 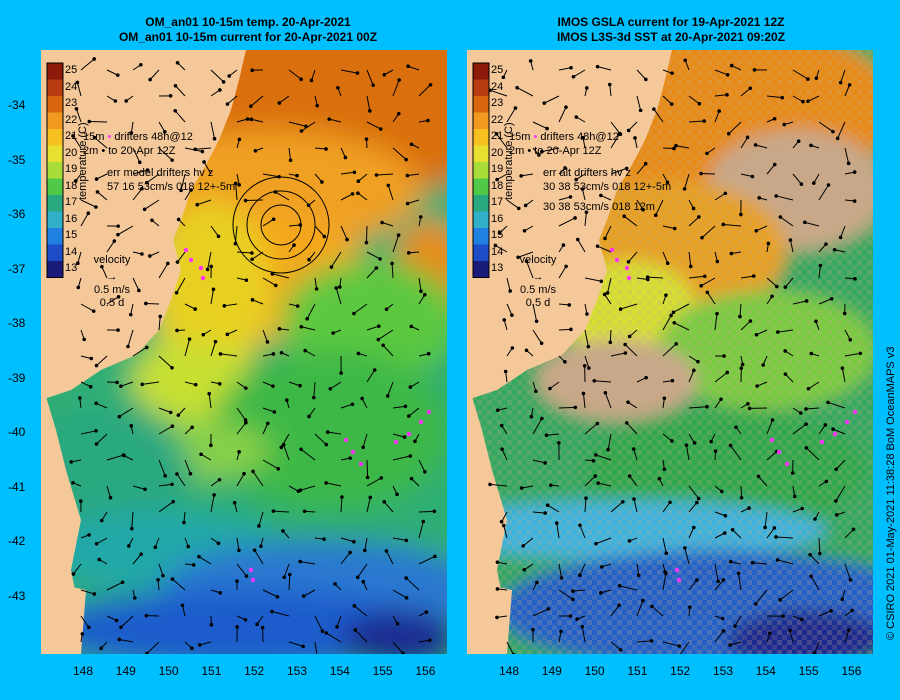 I want to click on lon-label: 156, so click(x=425, y=671).